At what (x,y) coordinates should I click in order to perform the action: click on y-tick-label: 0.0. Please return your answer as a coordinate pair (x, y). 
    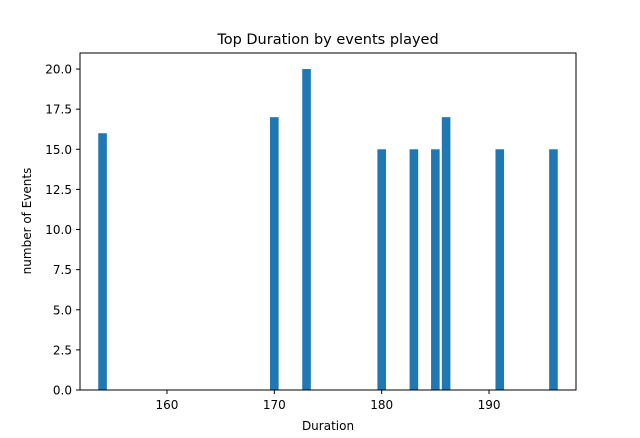
    Looking at the image, I should click on (62, 391).